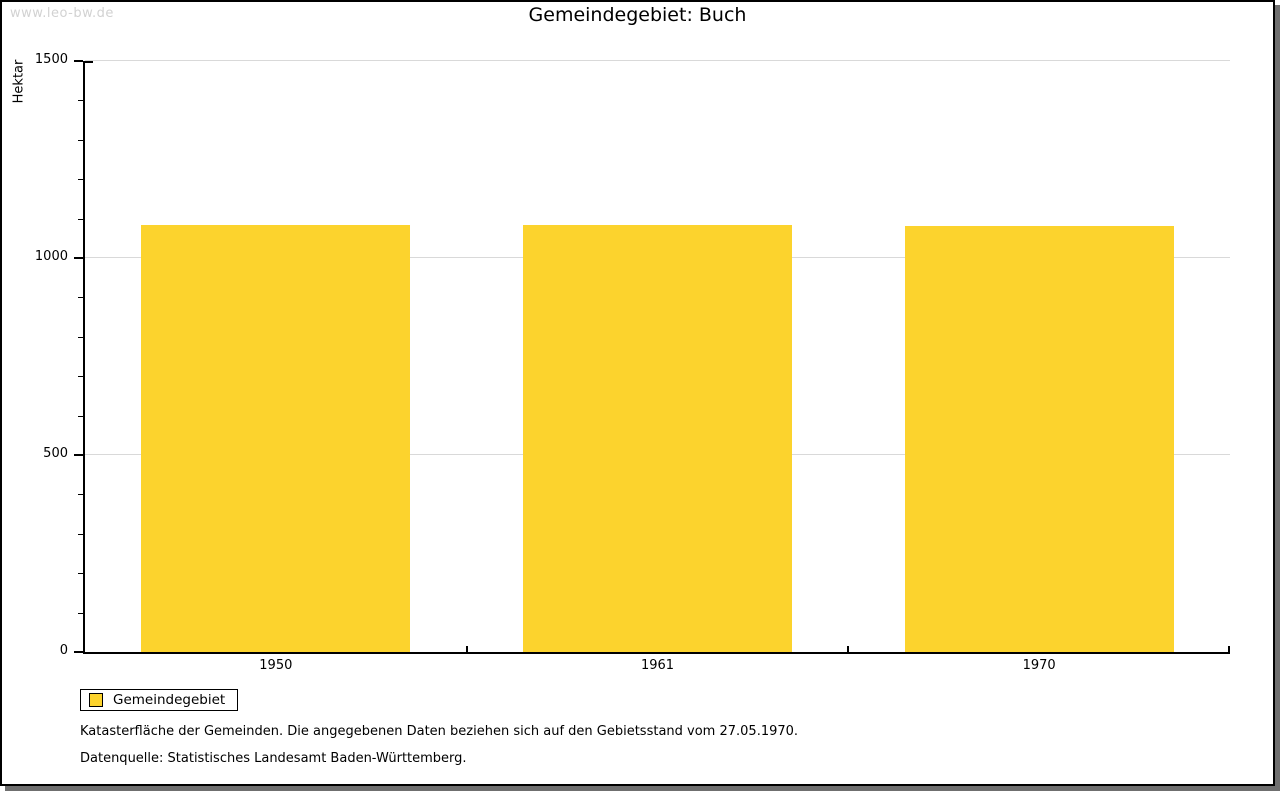 The width and height of the screenshot is (1280, 791). I want to click on legend-swatch, so click(96, 700).